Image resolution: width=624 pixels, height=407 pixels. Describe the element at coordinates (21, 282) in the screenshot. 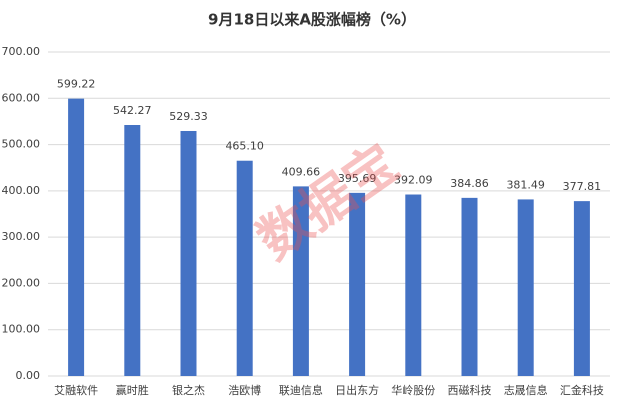

I see `y-tick-label: 200.00` at that location.